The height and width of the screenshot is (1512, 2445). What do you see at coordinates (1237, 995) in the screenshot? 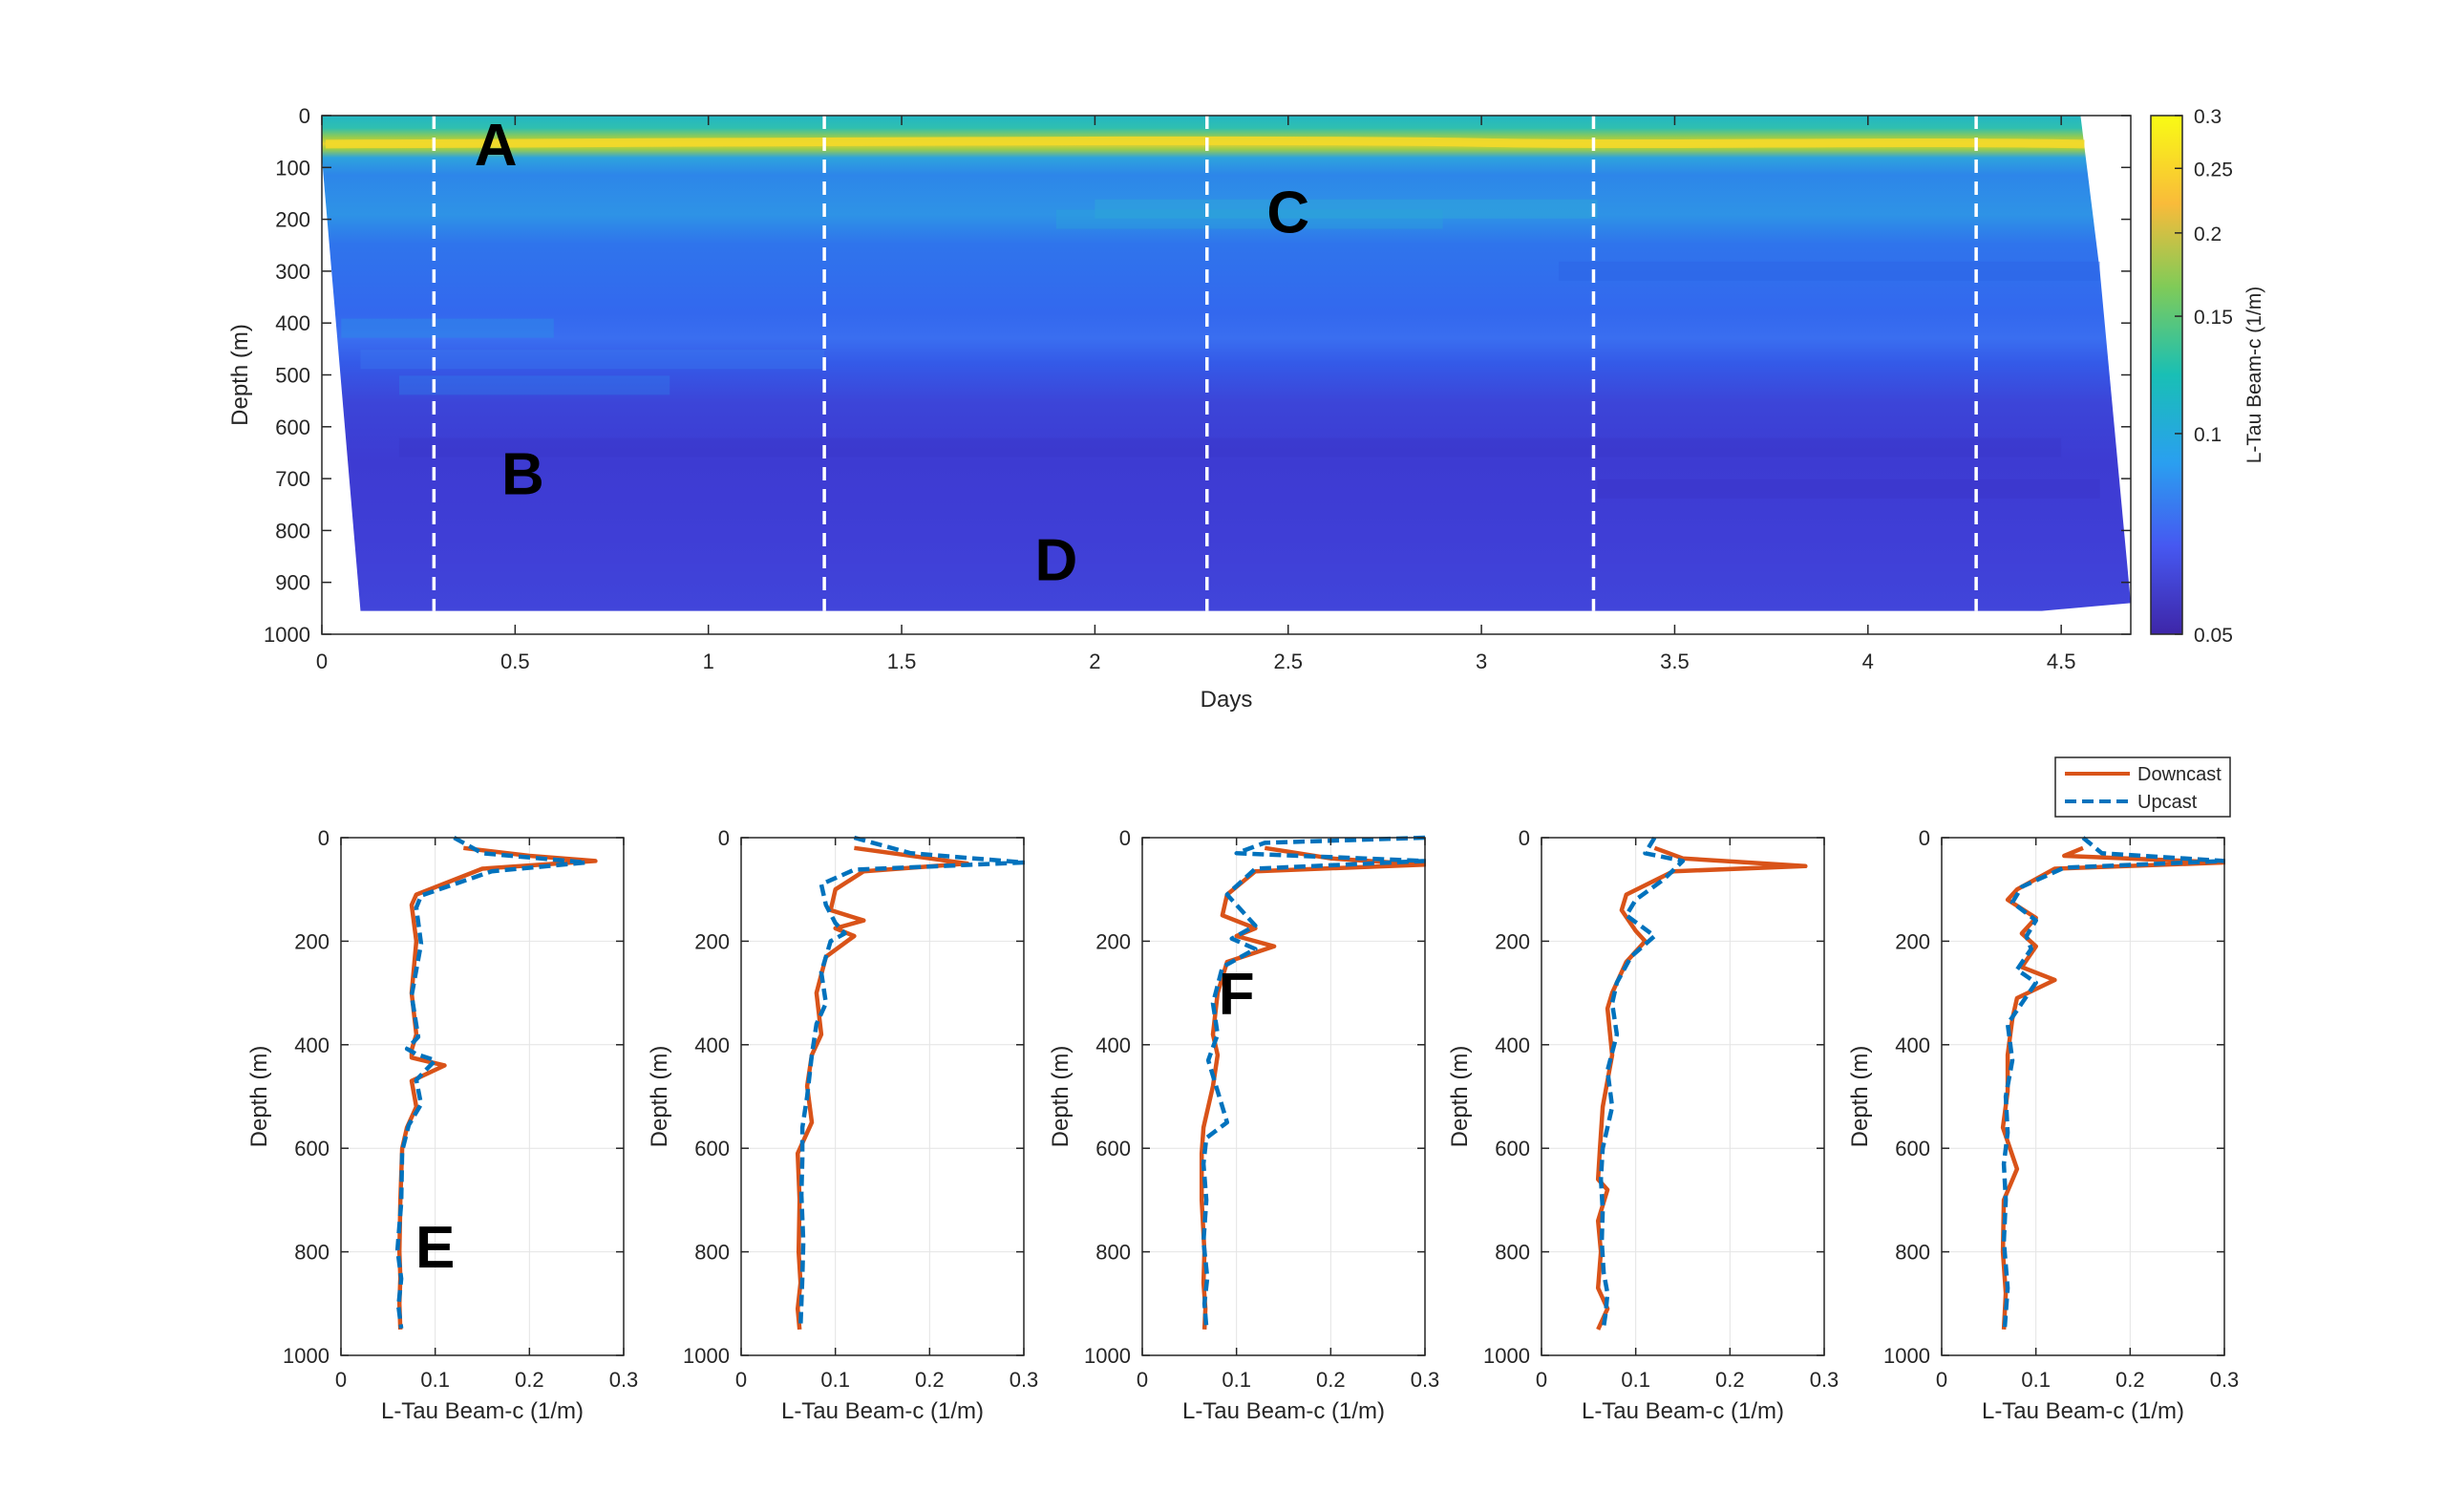
I see `annotation-label: F` at bounding box center [1237, 995].